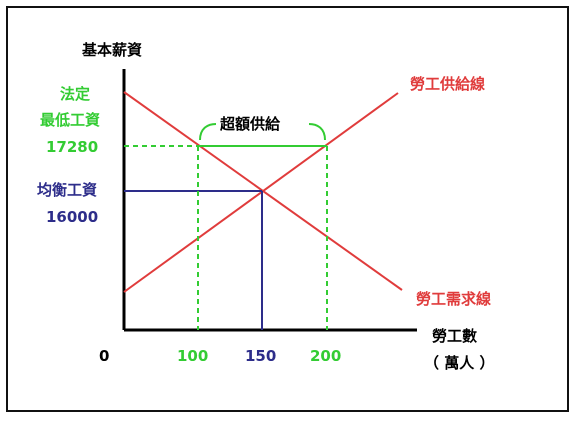  Describe the element at coordinates (104, 356) in the screenshot. I see `origin-label: 0` at that location.